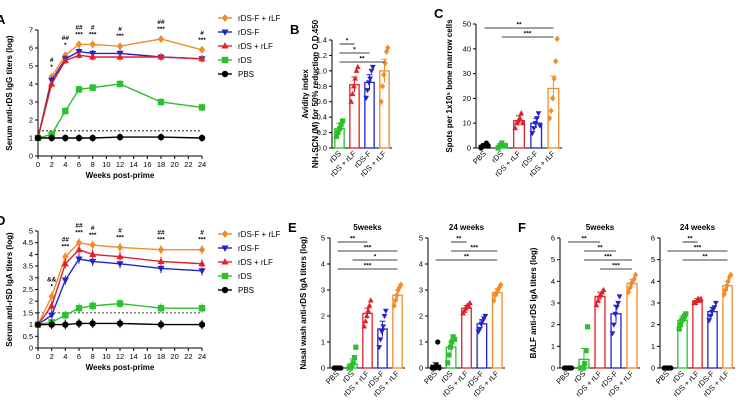 The image size is (745, 406). I want to click on y-tick-label: 7, so click(31, 30).